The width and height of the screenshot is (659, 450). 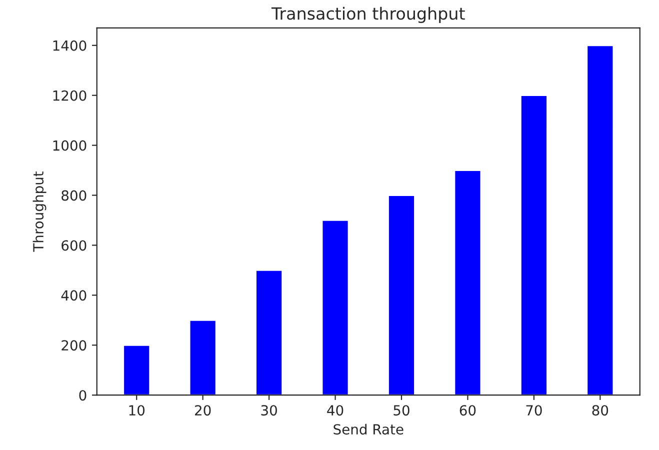 I want to click on chart-title: Transaction throughput, so click(x=368, y=15).